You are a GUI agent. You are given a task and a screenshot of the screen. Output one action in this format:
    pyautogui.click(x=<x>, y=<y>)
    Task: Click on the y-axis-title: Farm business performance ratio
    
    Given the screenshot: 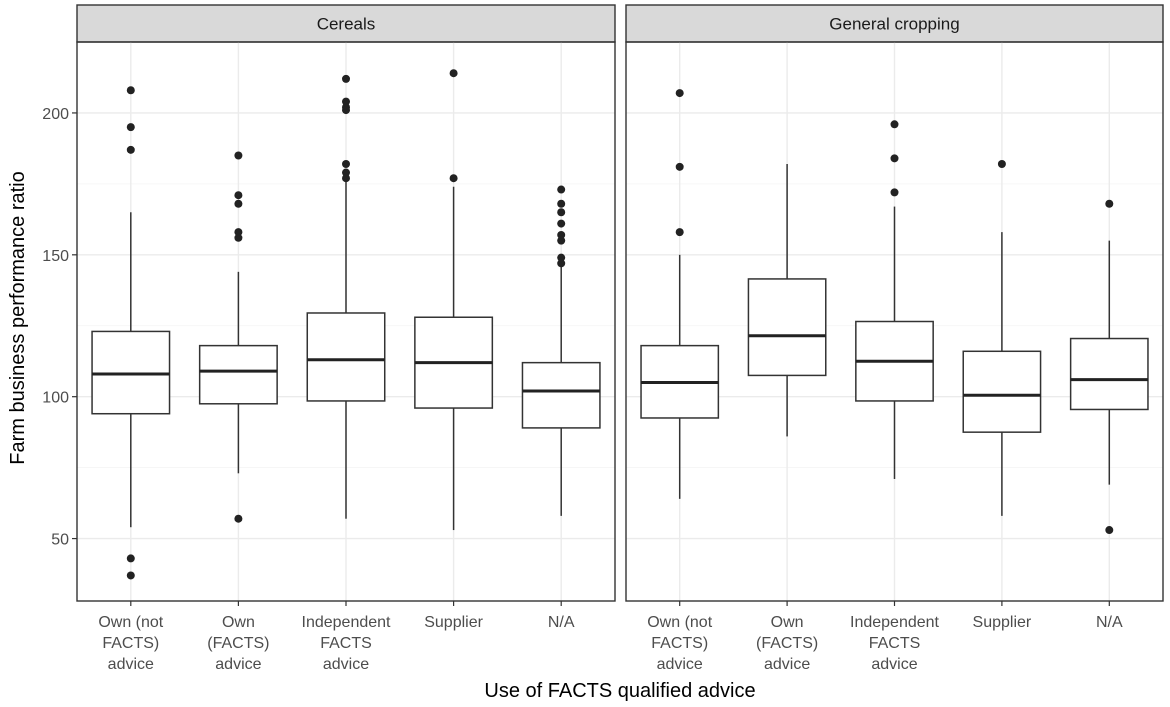 What is the action you would take?
    pyautogui.click(x=18, y=317)
    